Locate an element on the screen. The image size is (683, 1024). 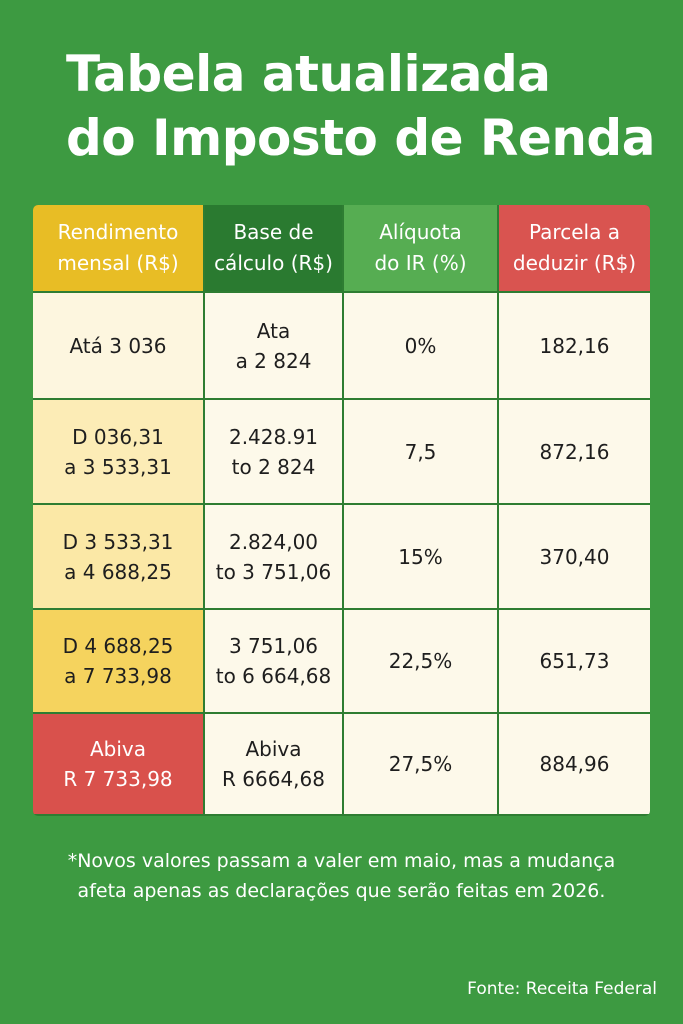
header-base-line1: Base de is located at coordinates (273, 232).